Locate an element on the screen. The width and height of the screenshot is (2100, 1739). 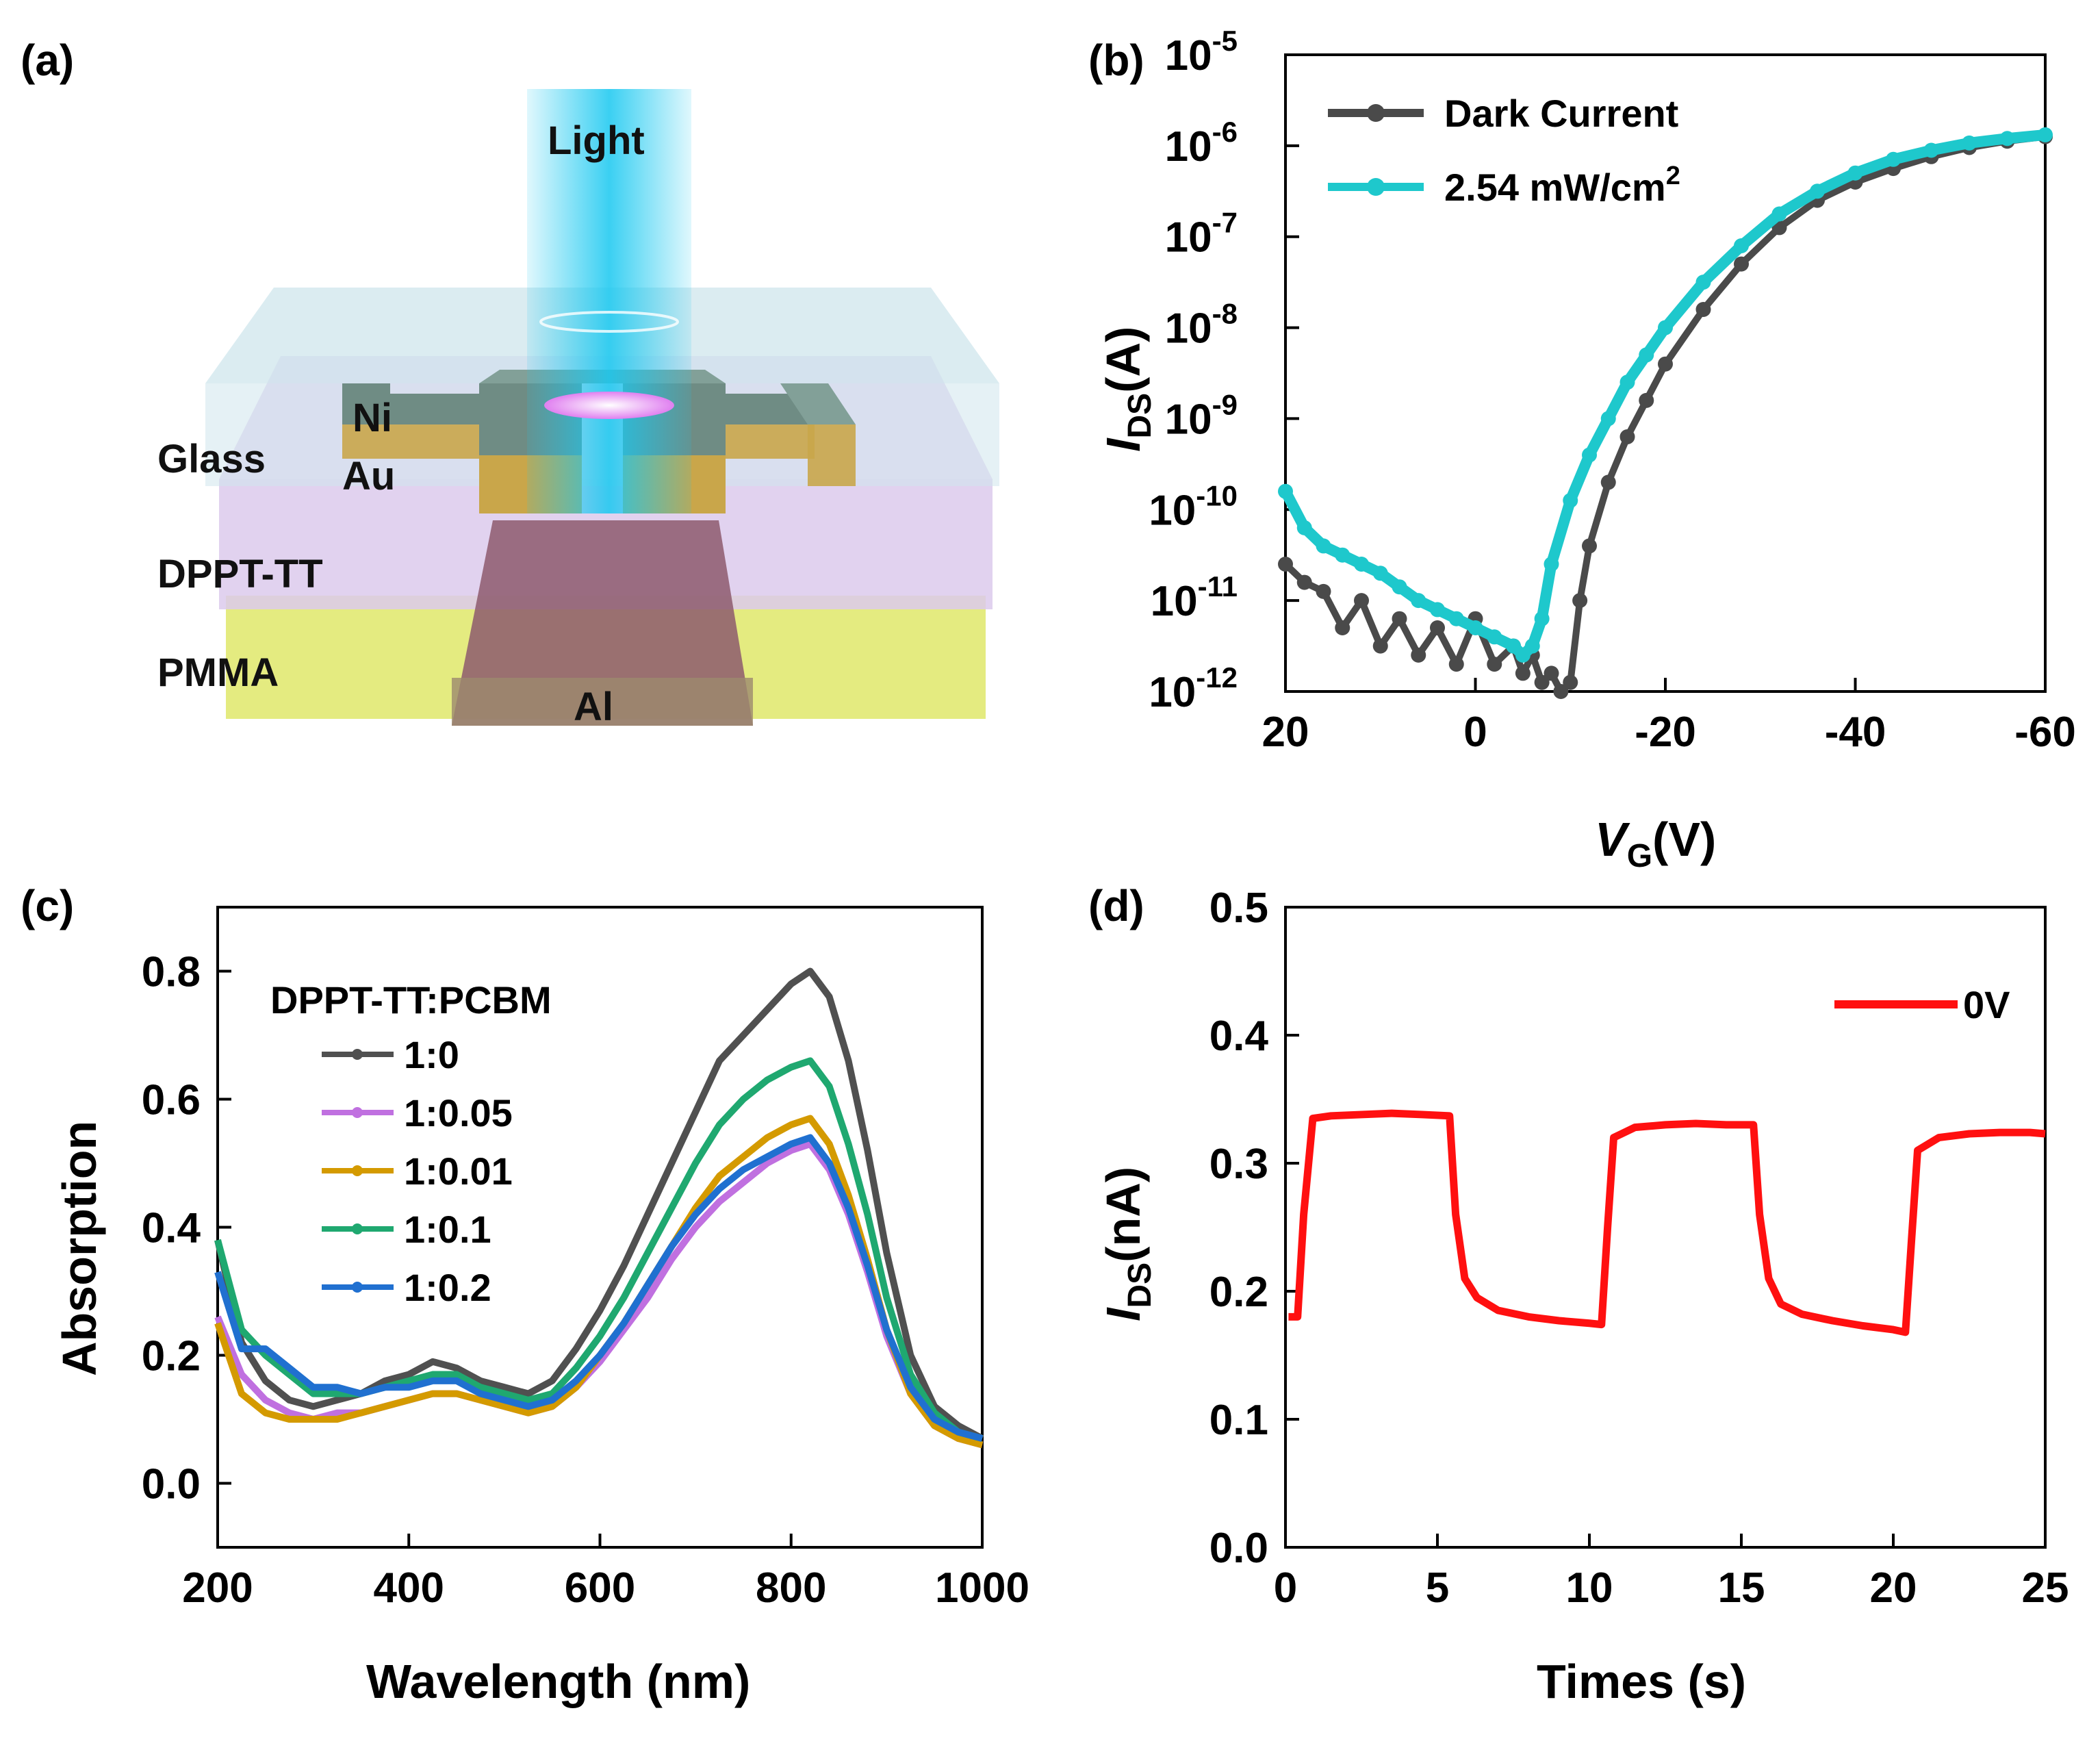
b-ytick-label: 10⁻⁸ is located at coordinates (1201, 326).